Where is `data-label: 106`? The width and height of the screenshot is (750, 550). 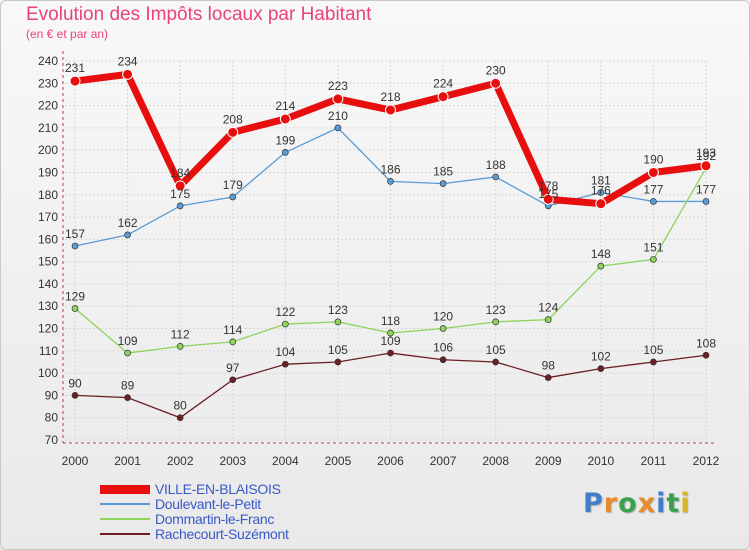
data-label: 106 is located at coordinates (443, 348).